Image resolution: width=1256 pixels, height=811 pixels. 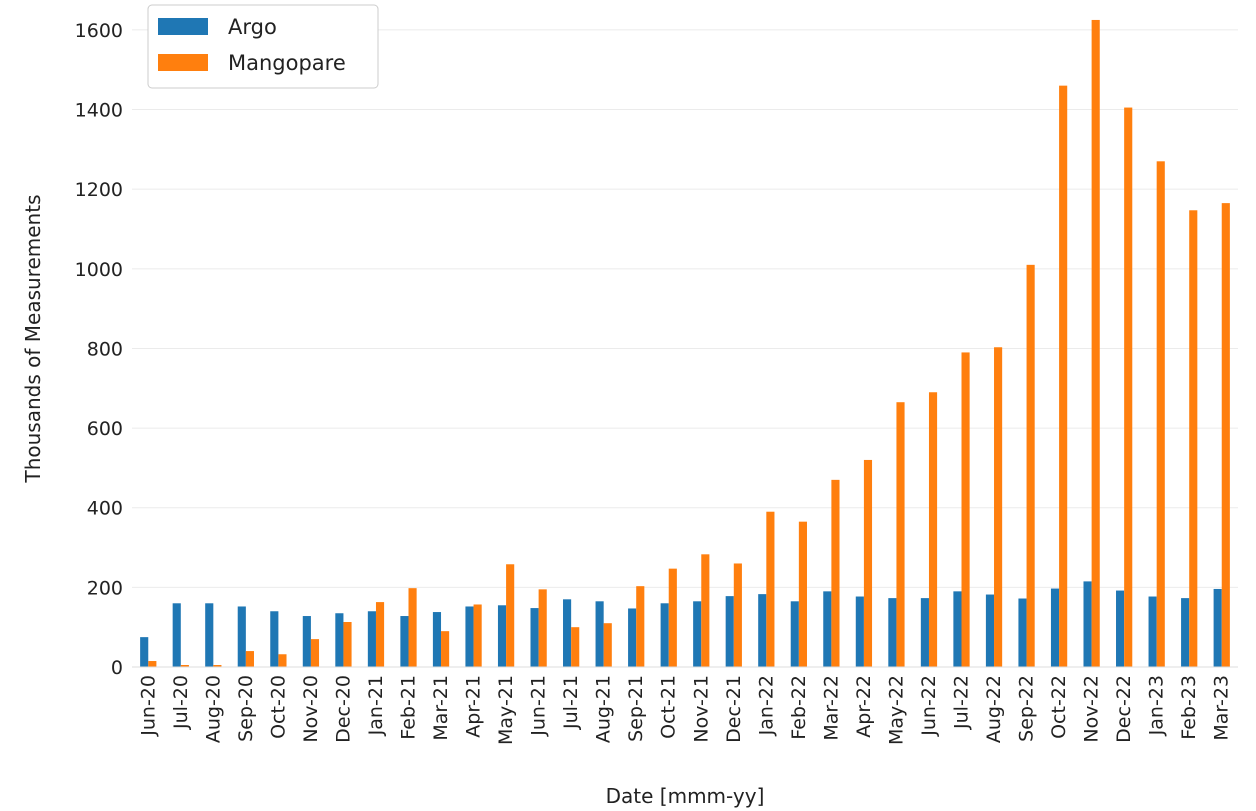 What do you see at coordinates (1124, 709) in the screenshot?
I see `x-tick-label: Dec-22` at bounding box center [1124, 709].